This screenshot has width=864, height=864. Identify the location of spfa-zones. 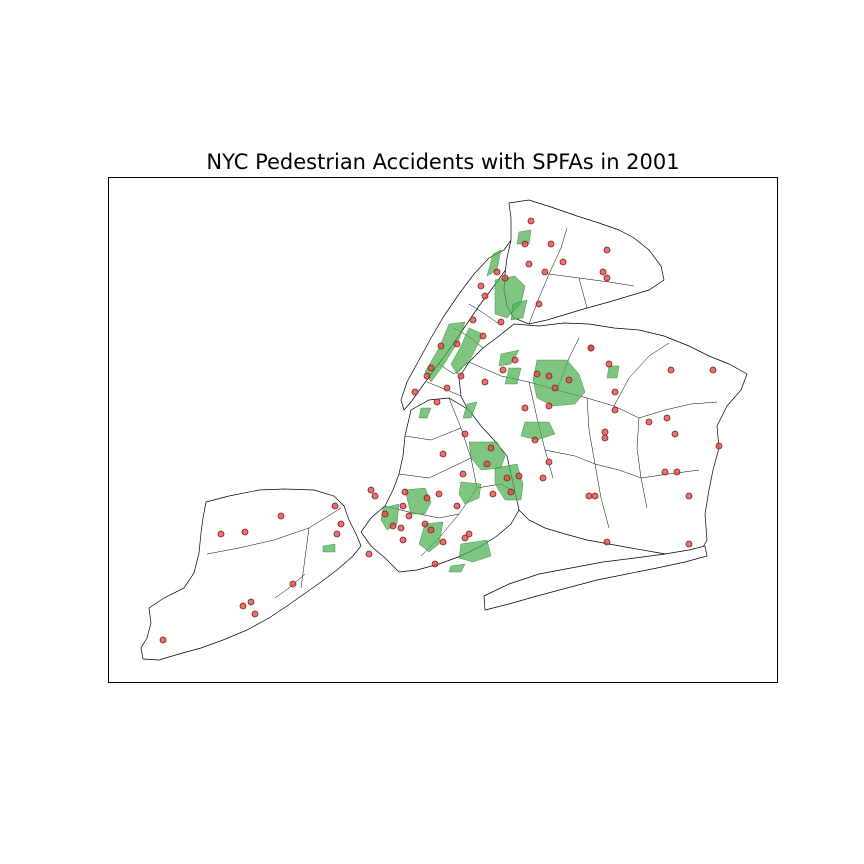
(471, 401).